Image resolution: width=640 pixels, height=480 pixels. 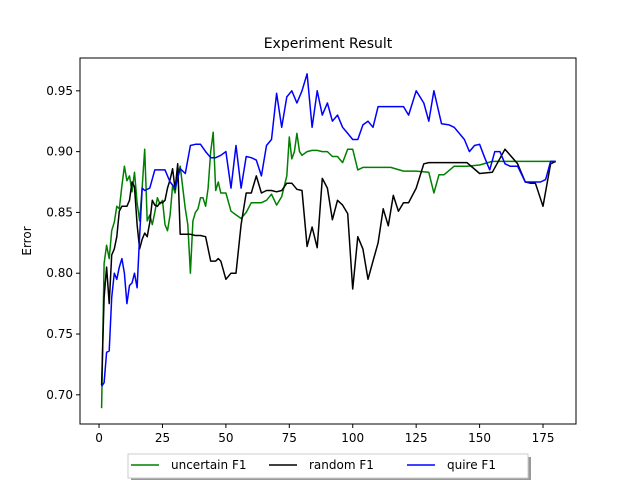 I want to click on y-axis-label: Error, so click(x=27, y=240).